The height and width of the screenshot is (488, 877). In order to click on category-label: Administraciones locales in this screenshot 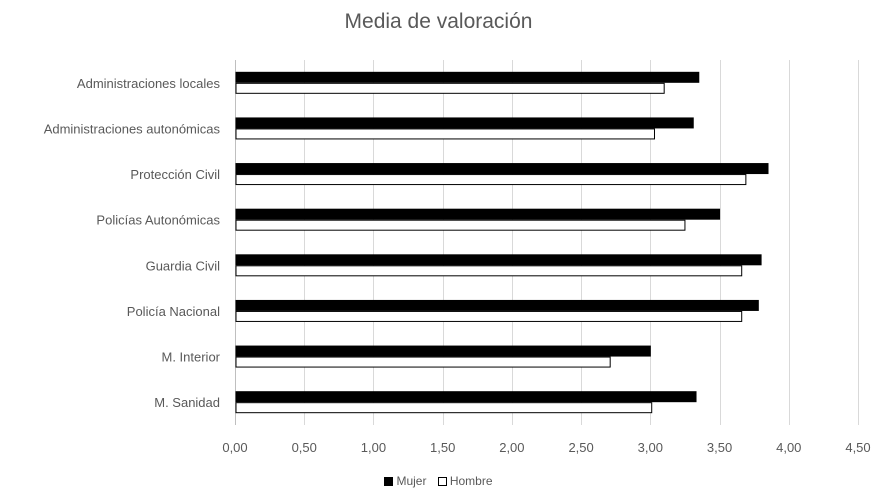, I will do `click(149, 83)`.